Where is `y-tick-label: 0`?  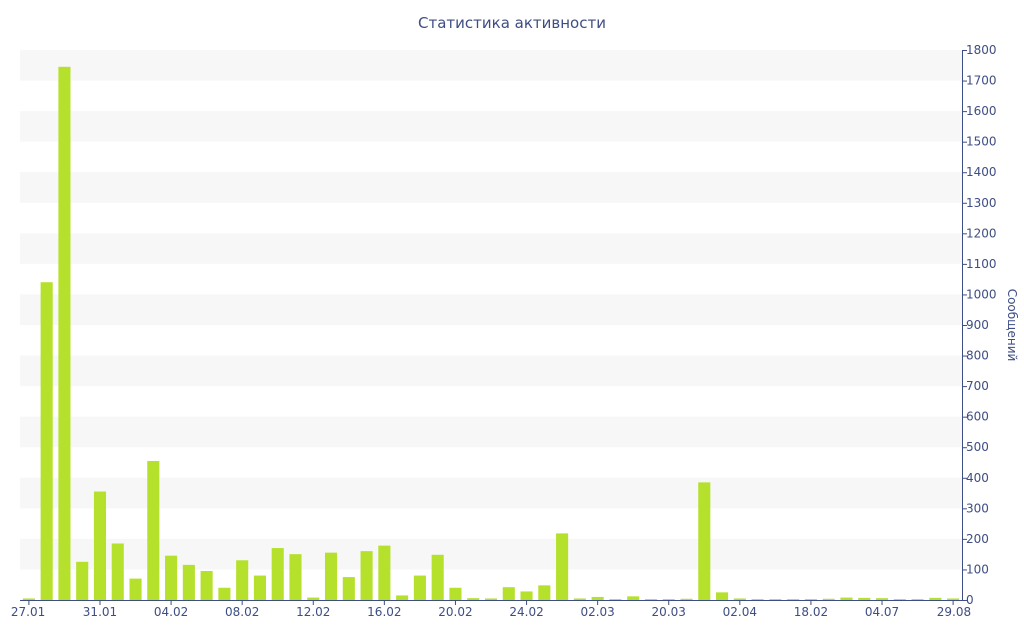
y-tick-label: 0 is located at coordinates (970, 600).